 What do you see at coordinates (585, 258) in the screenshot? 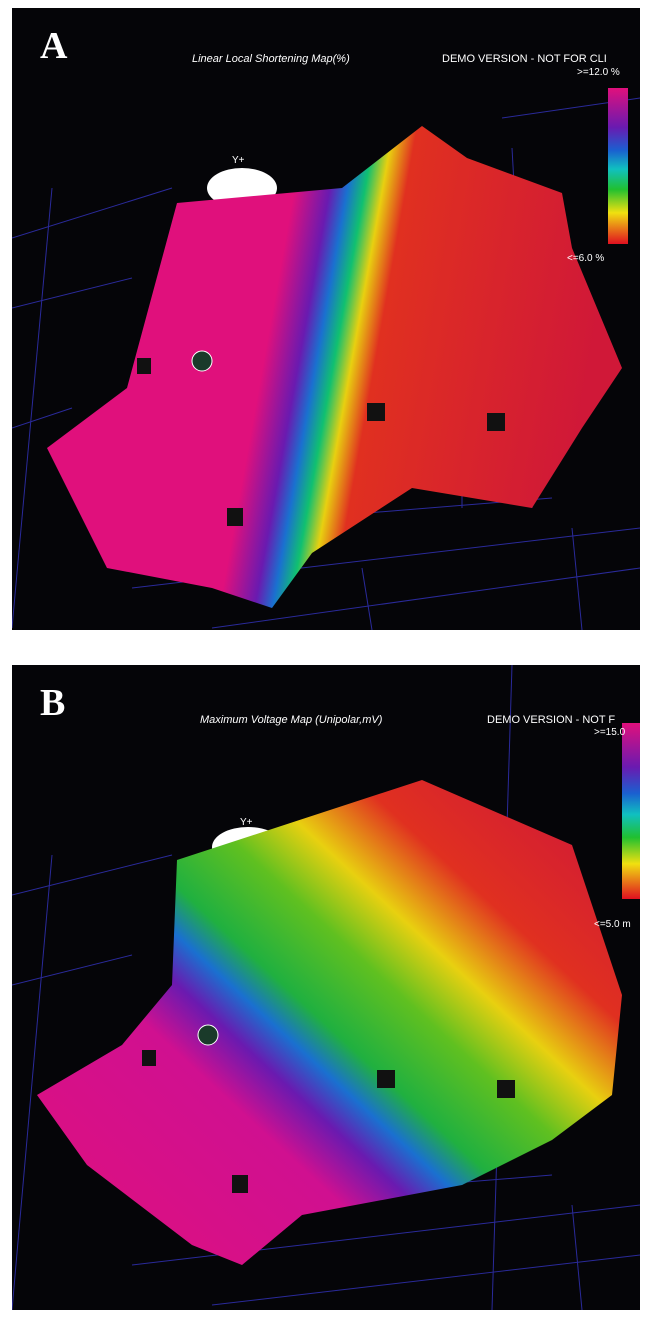
I see `scale-min: <=6.0 %` at bounding box center [585, 258].